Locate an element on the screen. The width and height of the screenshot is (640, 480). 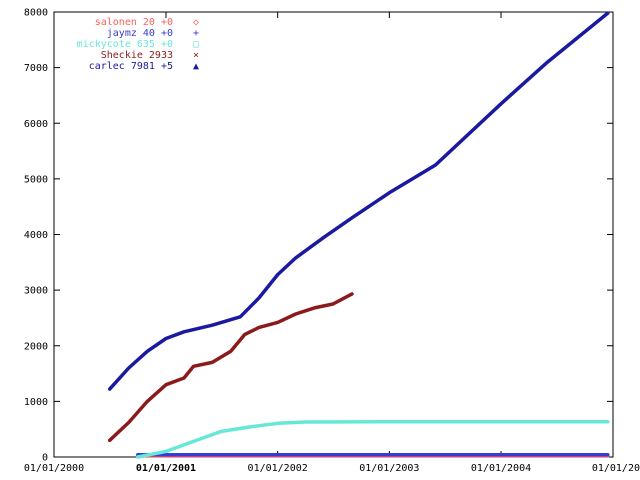
legend-marker-icon: ◇ is located at coordinates (196, 22).